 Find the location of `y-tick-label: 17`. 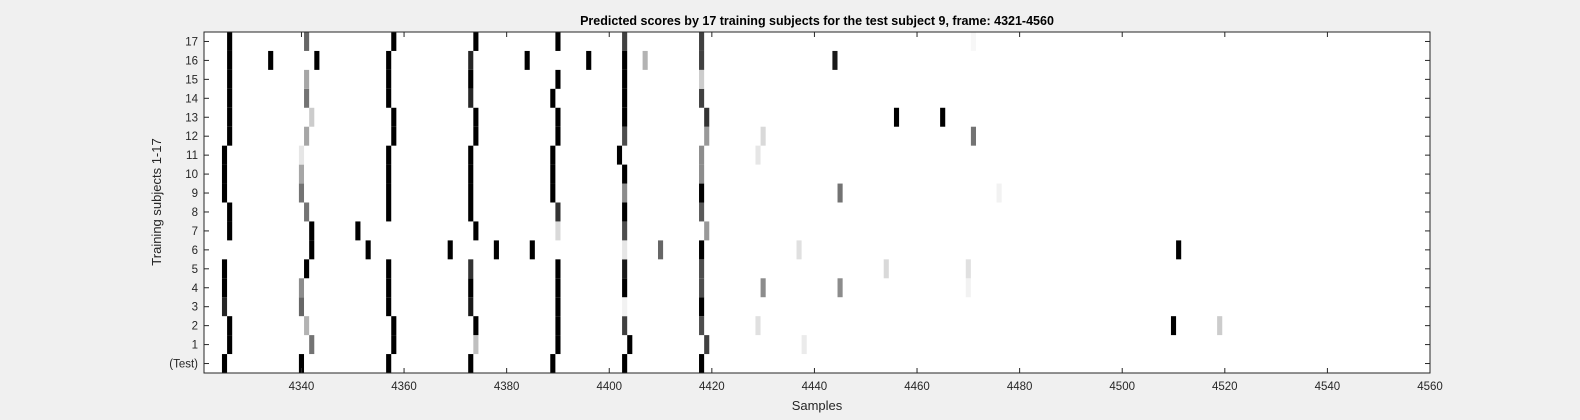

y-tick-label: 17 is located at coordinates (191, 42).